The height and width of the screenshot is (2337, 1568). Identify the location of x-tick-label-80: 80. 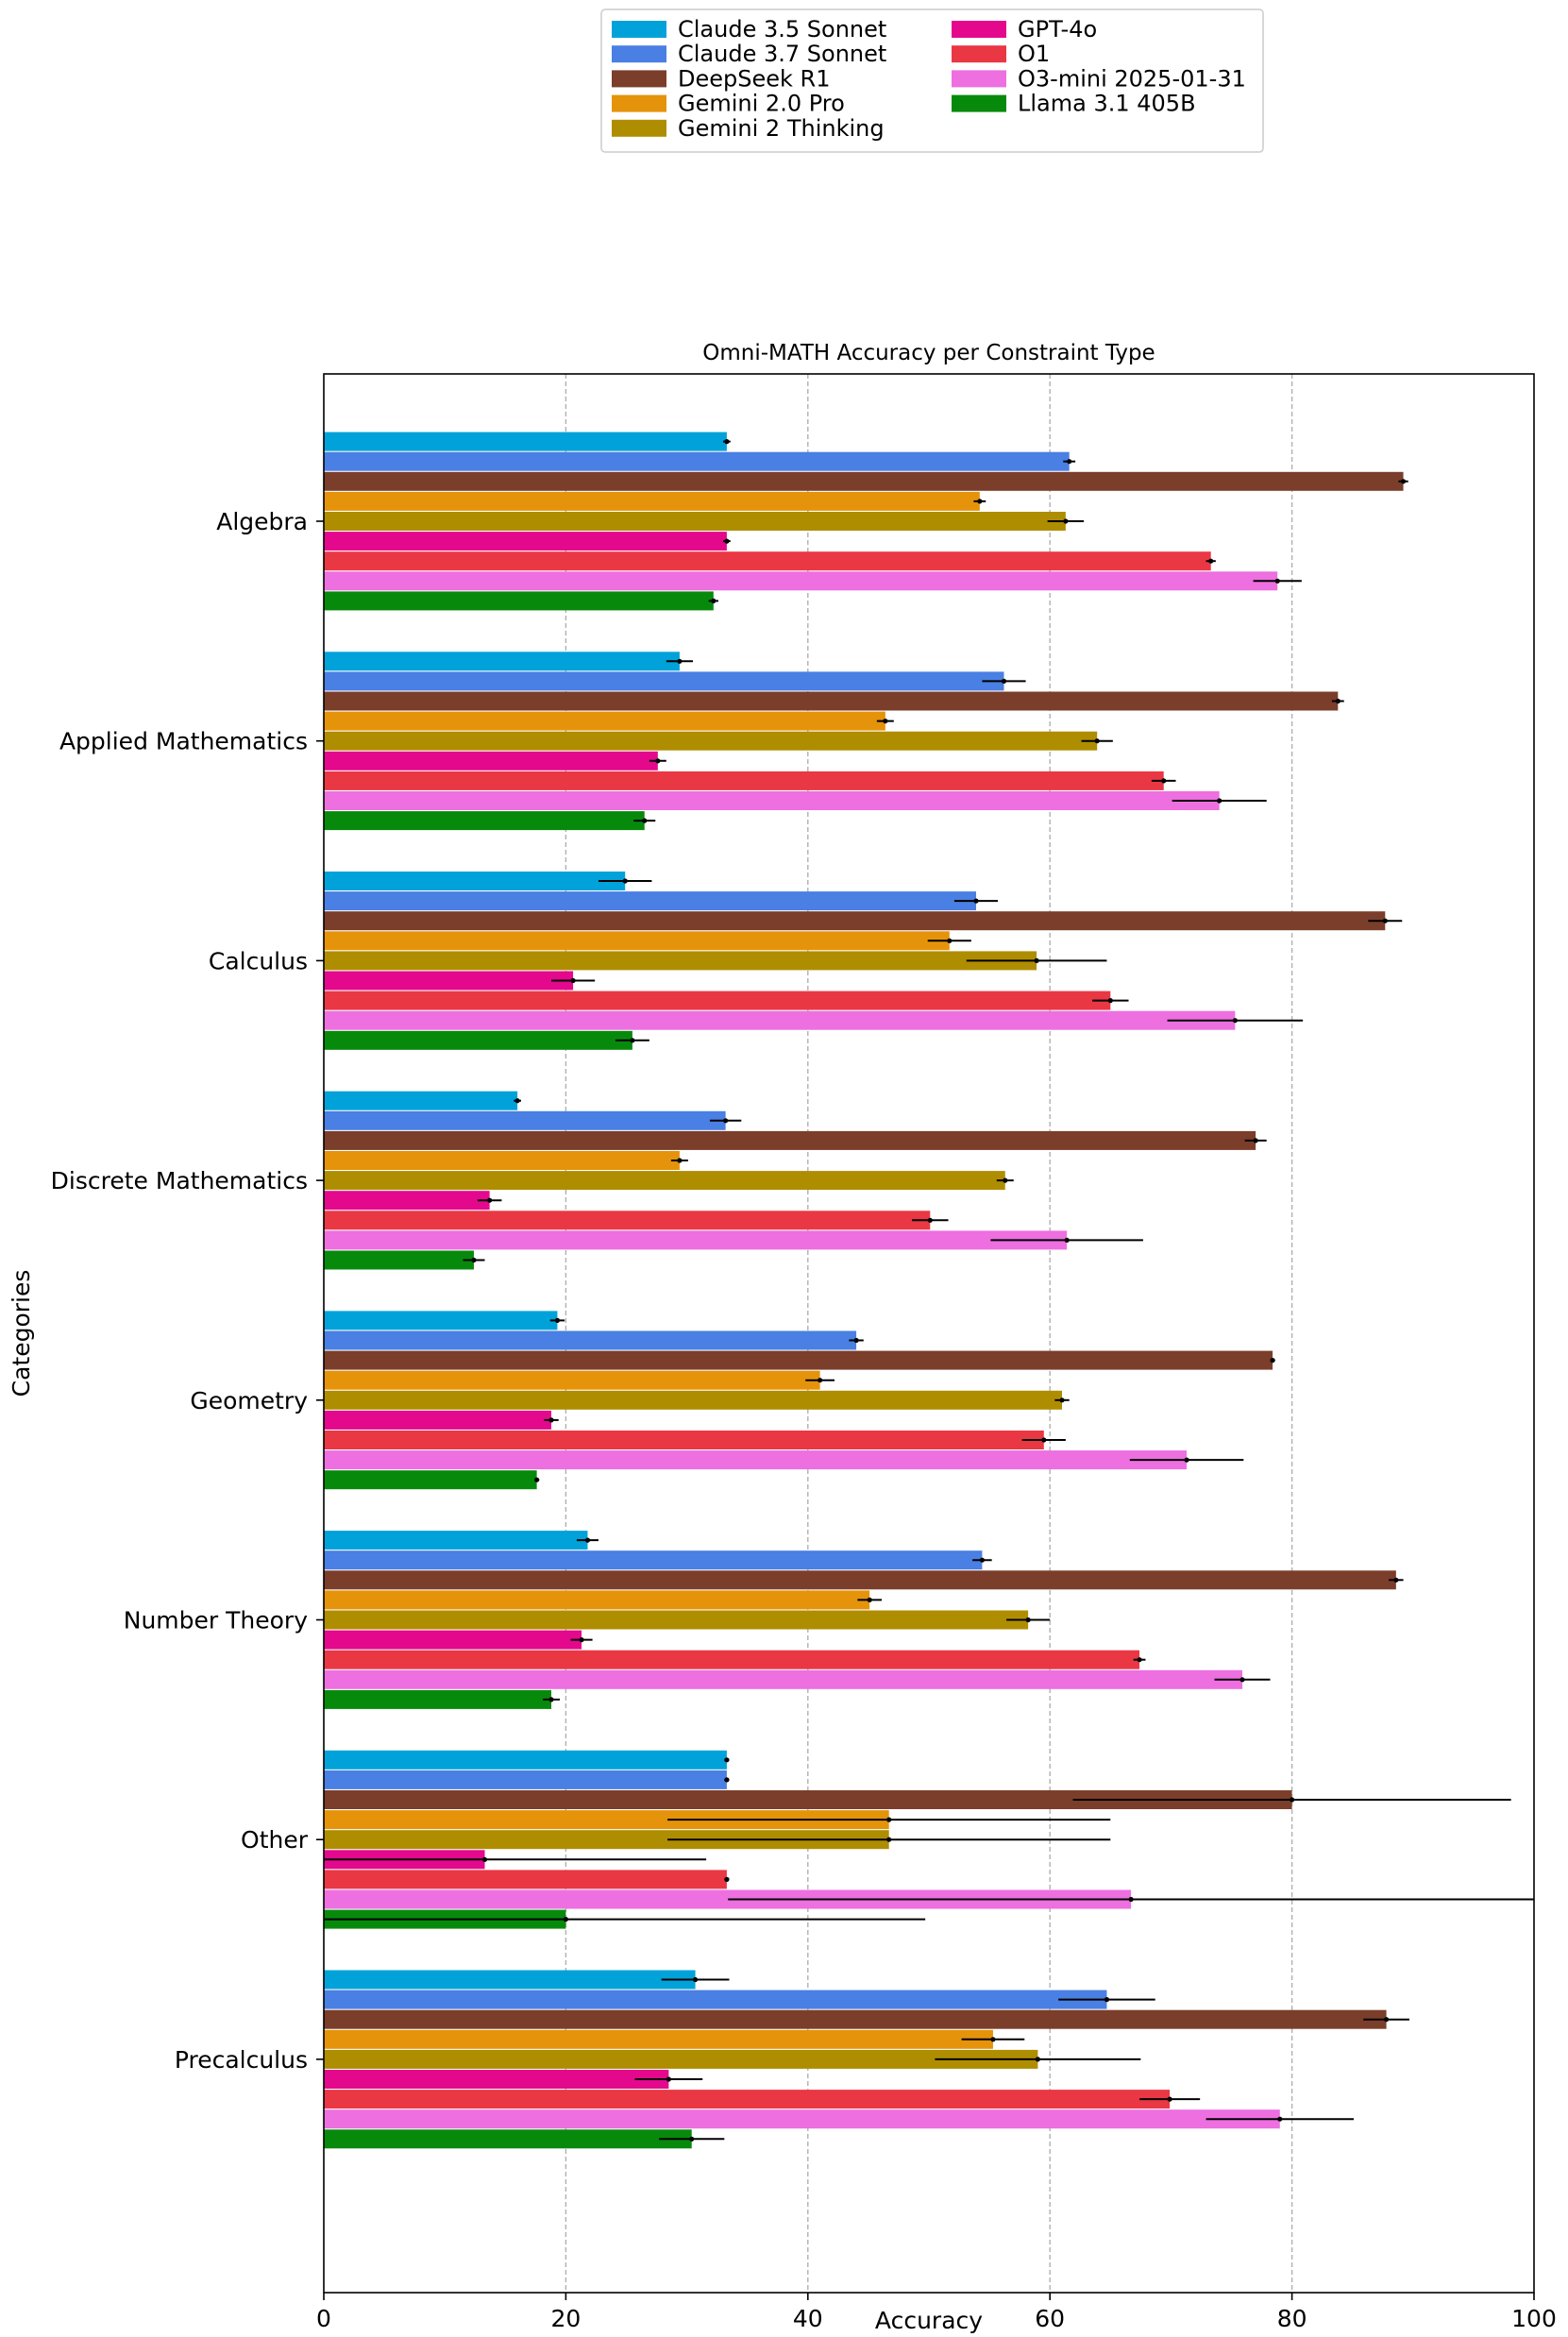
(1292, 2318).